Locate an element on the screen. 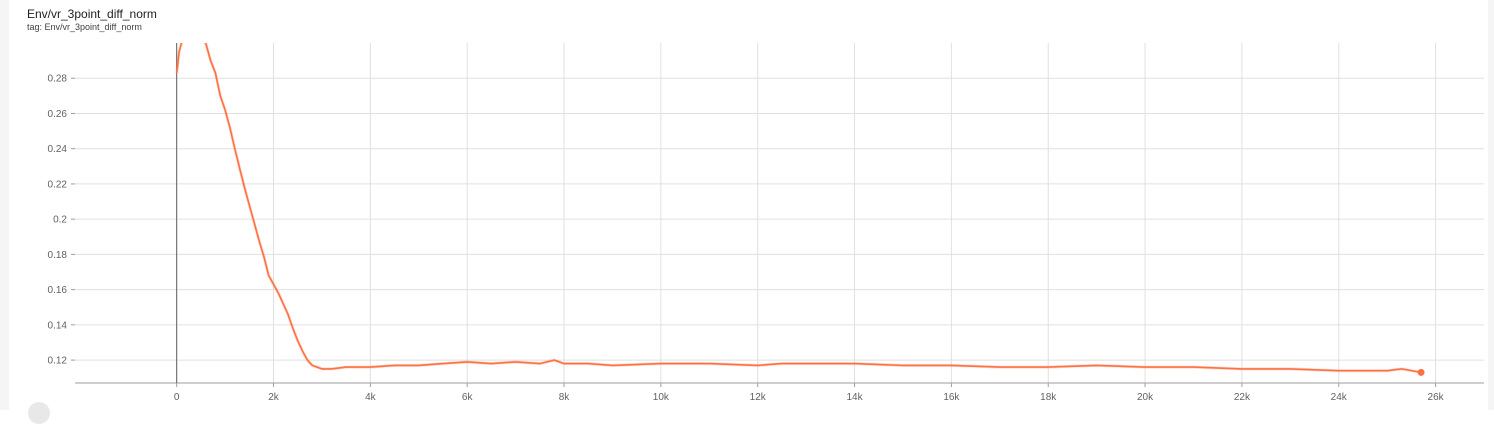 This screenshot has height=424, width=1494. x-tick-label: 18k is located at coordinates (1048, 397).